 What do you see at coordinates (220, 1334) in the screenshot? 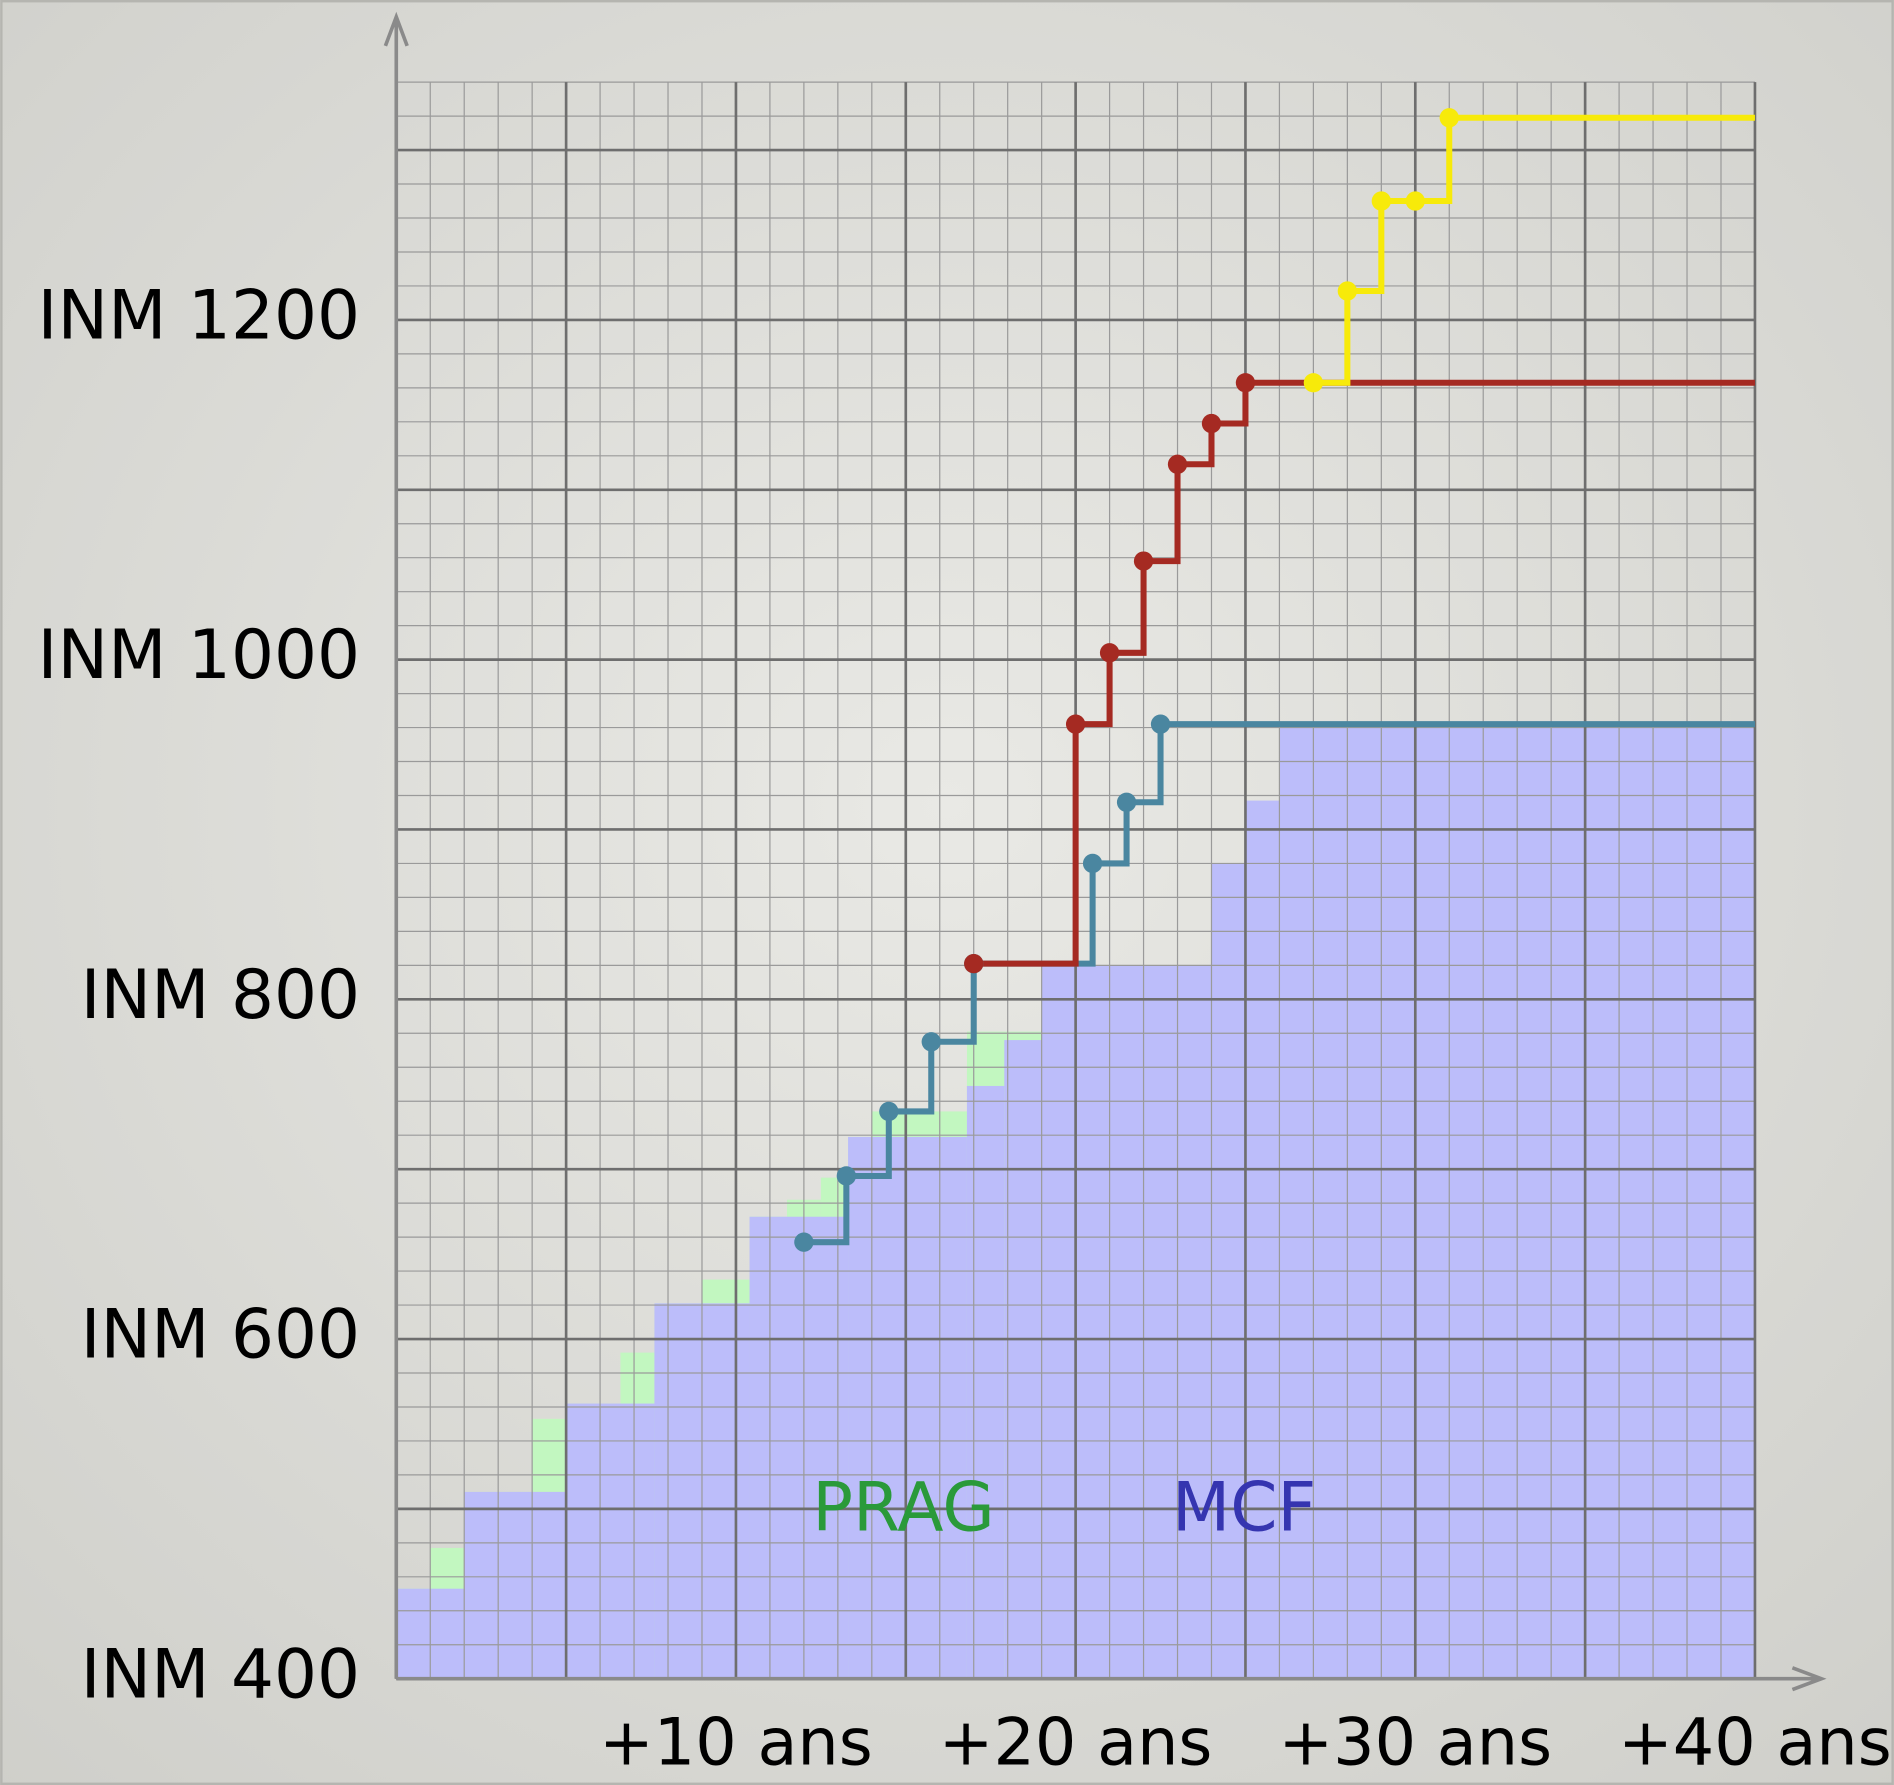
I see `y-tick-label: INM 600` at bounding box center [220, 1334].